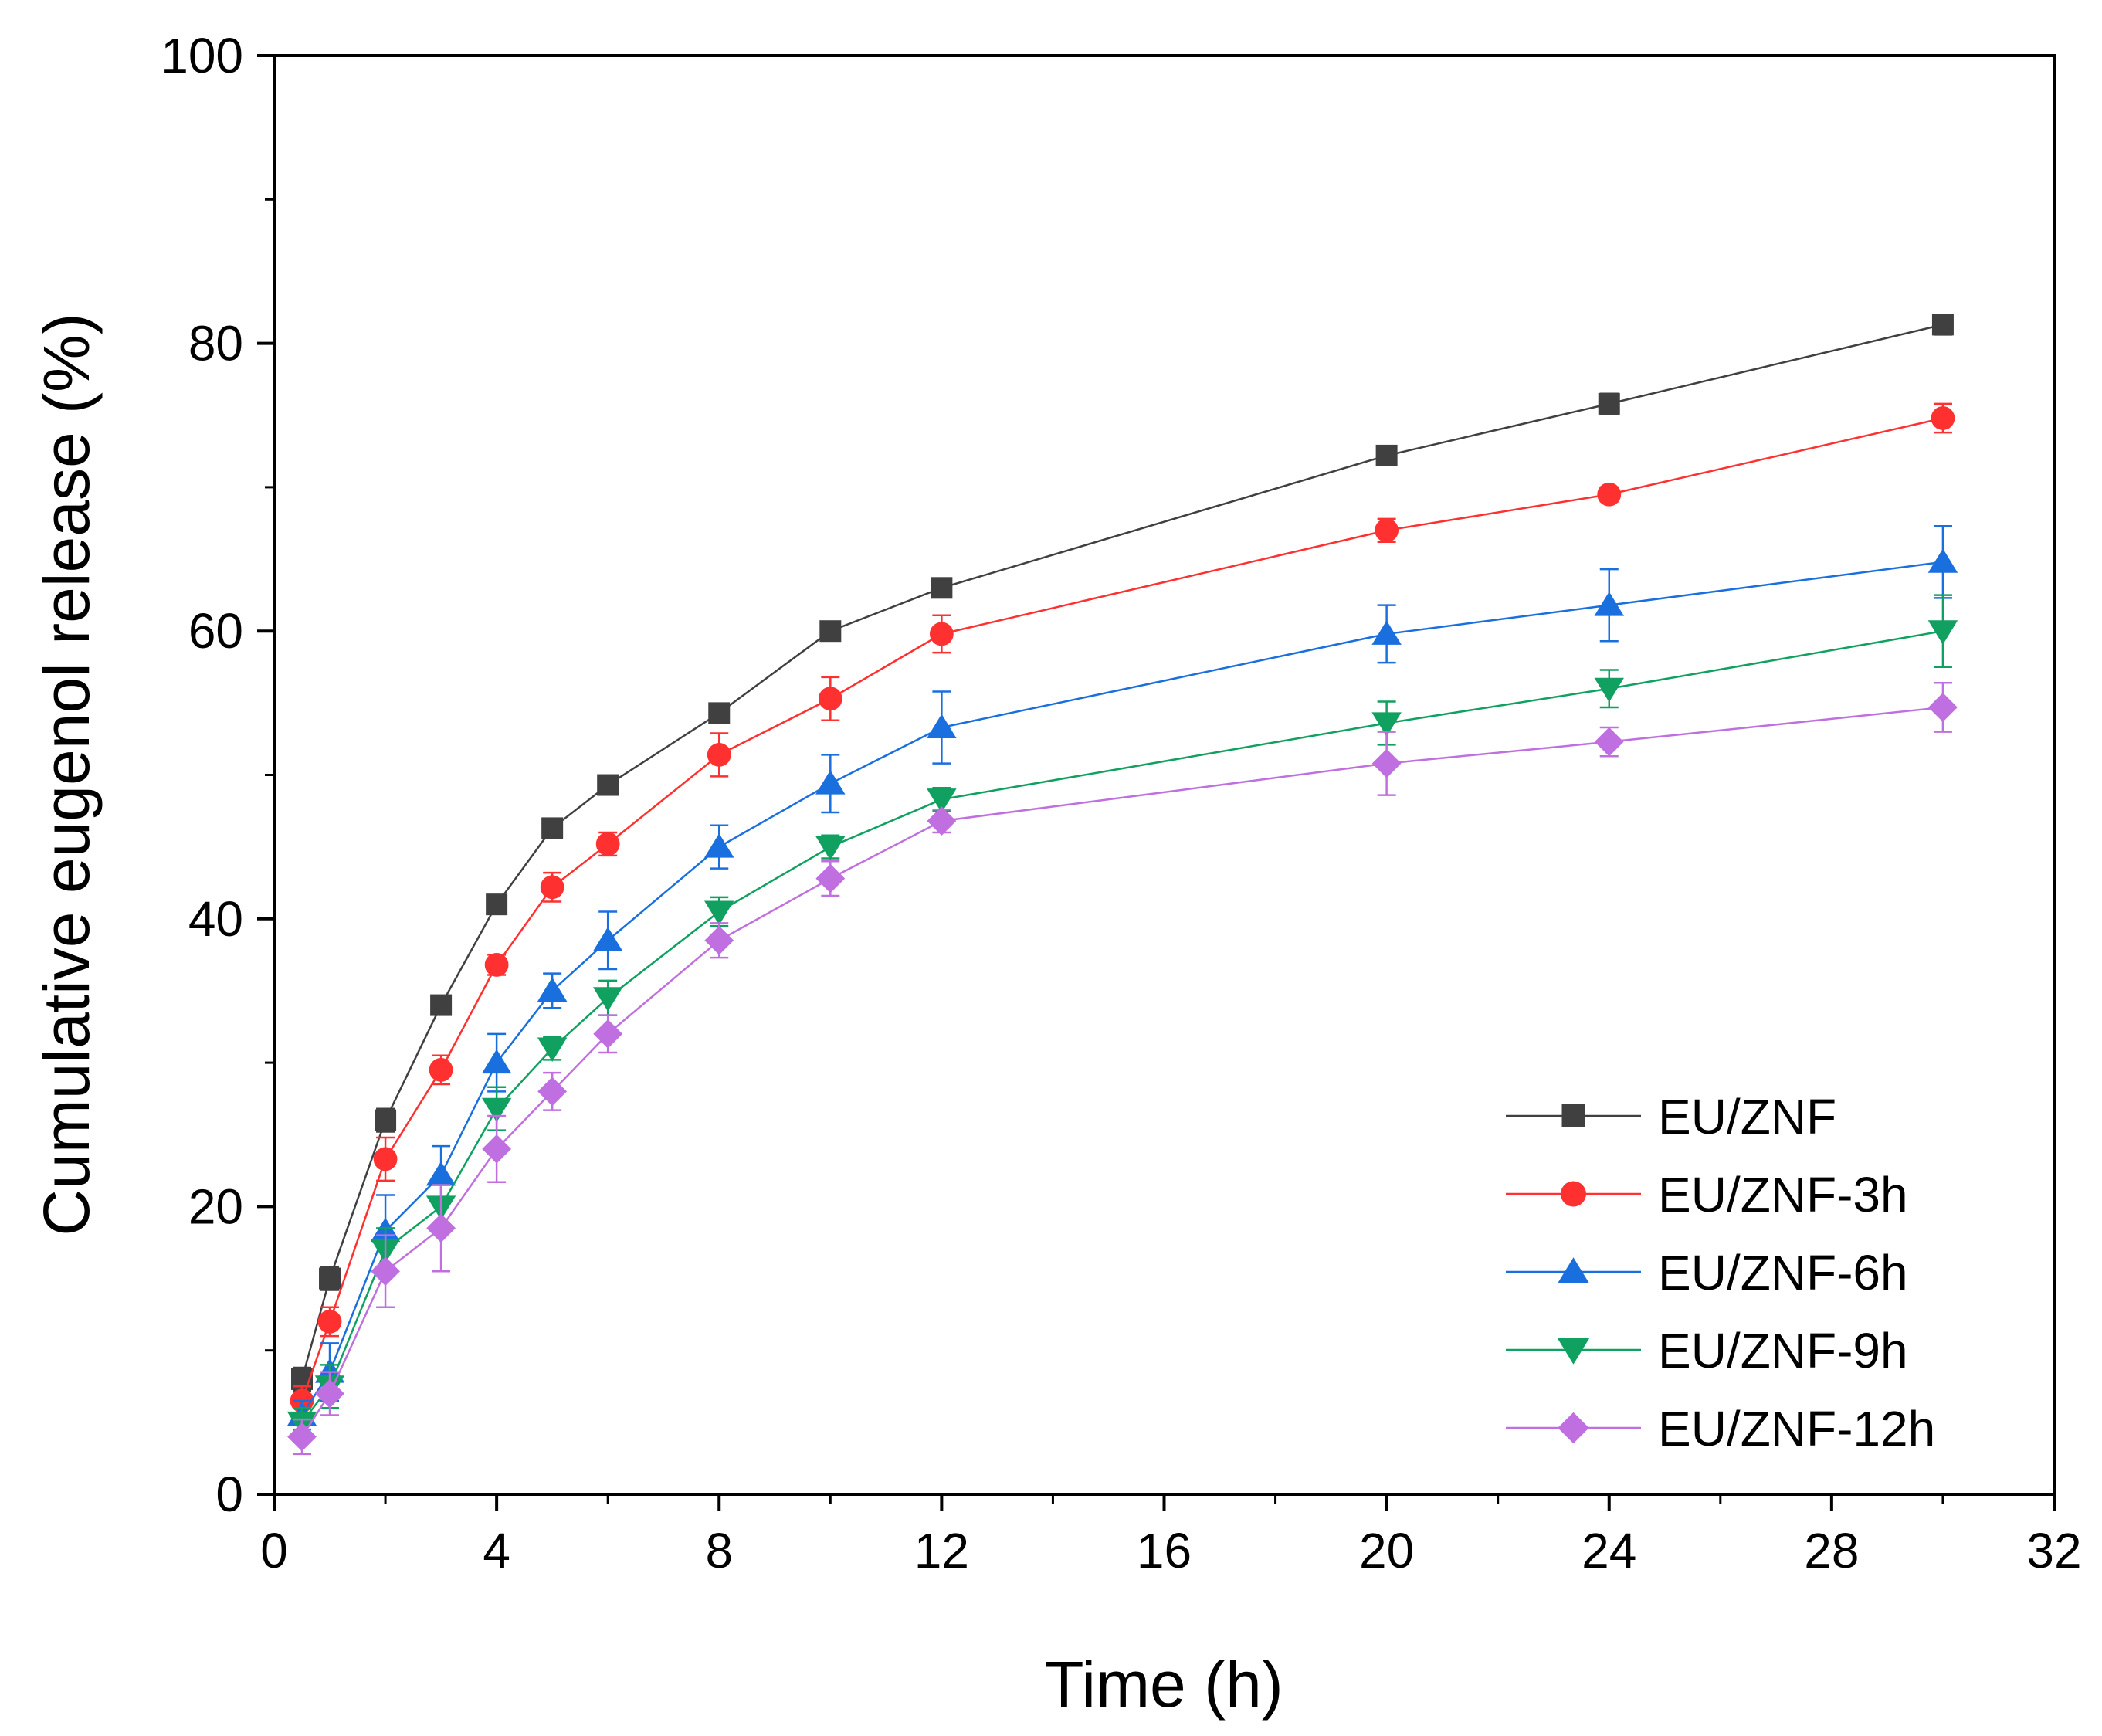  I want to click on x-tick-label: 24, so click(1609, 1550).